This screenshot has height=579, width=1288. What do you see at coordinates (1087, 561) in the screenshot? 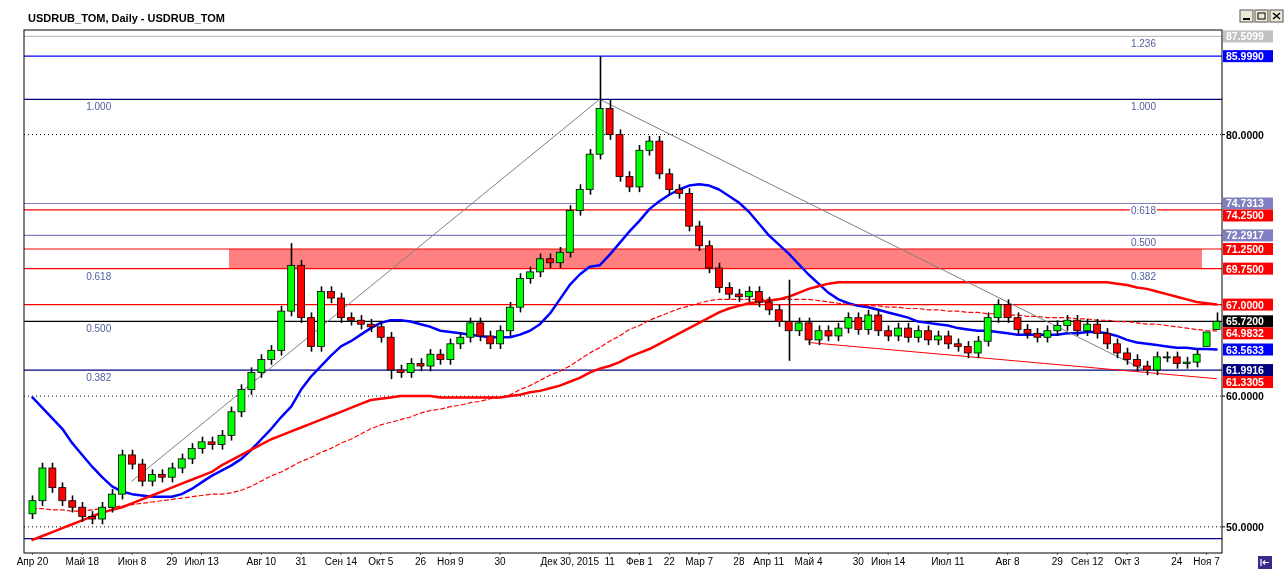
I see `x-tick-label: Сен 12` at bounding box center [1087, 561].